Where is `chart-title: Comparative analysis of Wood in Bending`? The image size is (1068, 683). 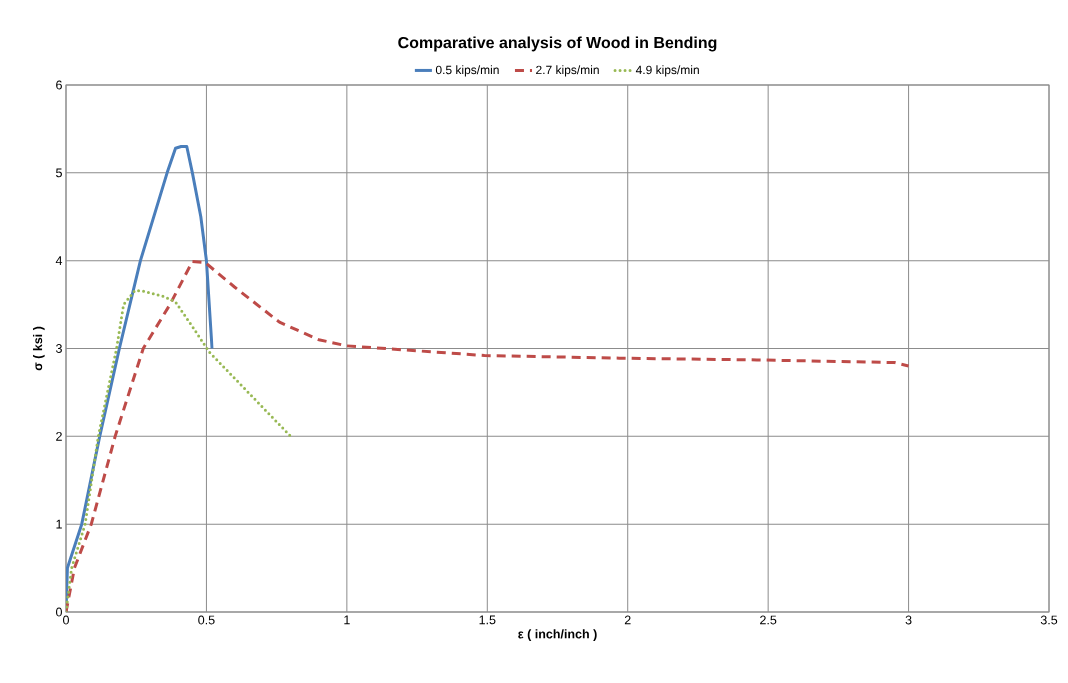 chart-title: Comparative analysis of Wood in Bending is located at coordinates (557, 44).